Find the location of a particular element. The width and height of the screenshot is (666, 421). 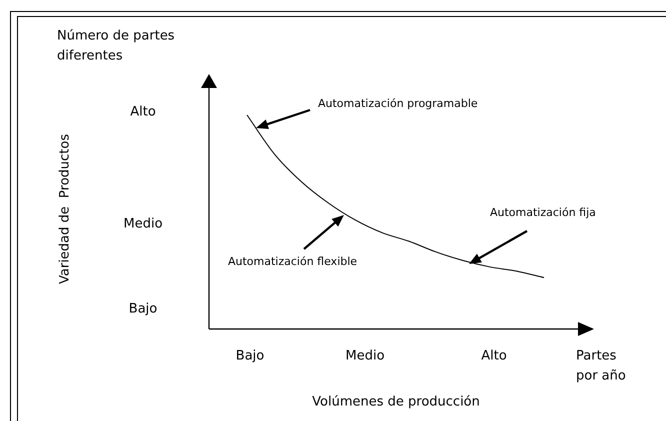

text: Variedad de Productos is located at coordinates (64, 209).